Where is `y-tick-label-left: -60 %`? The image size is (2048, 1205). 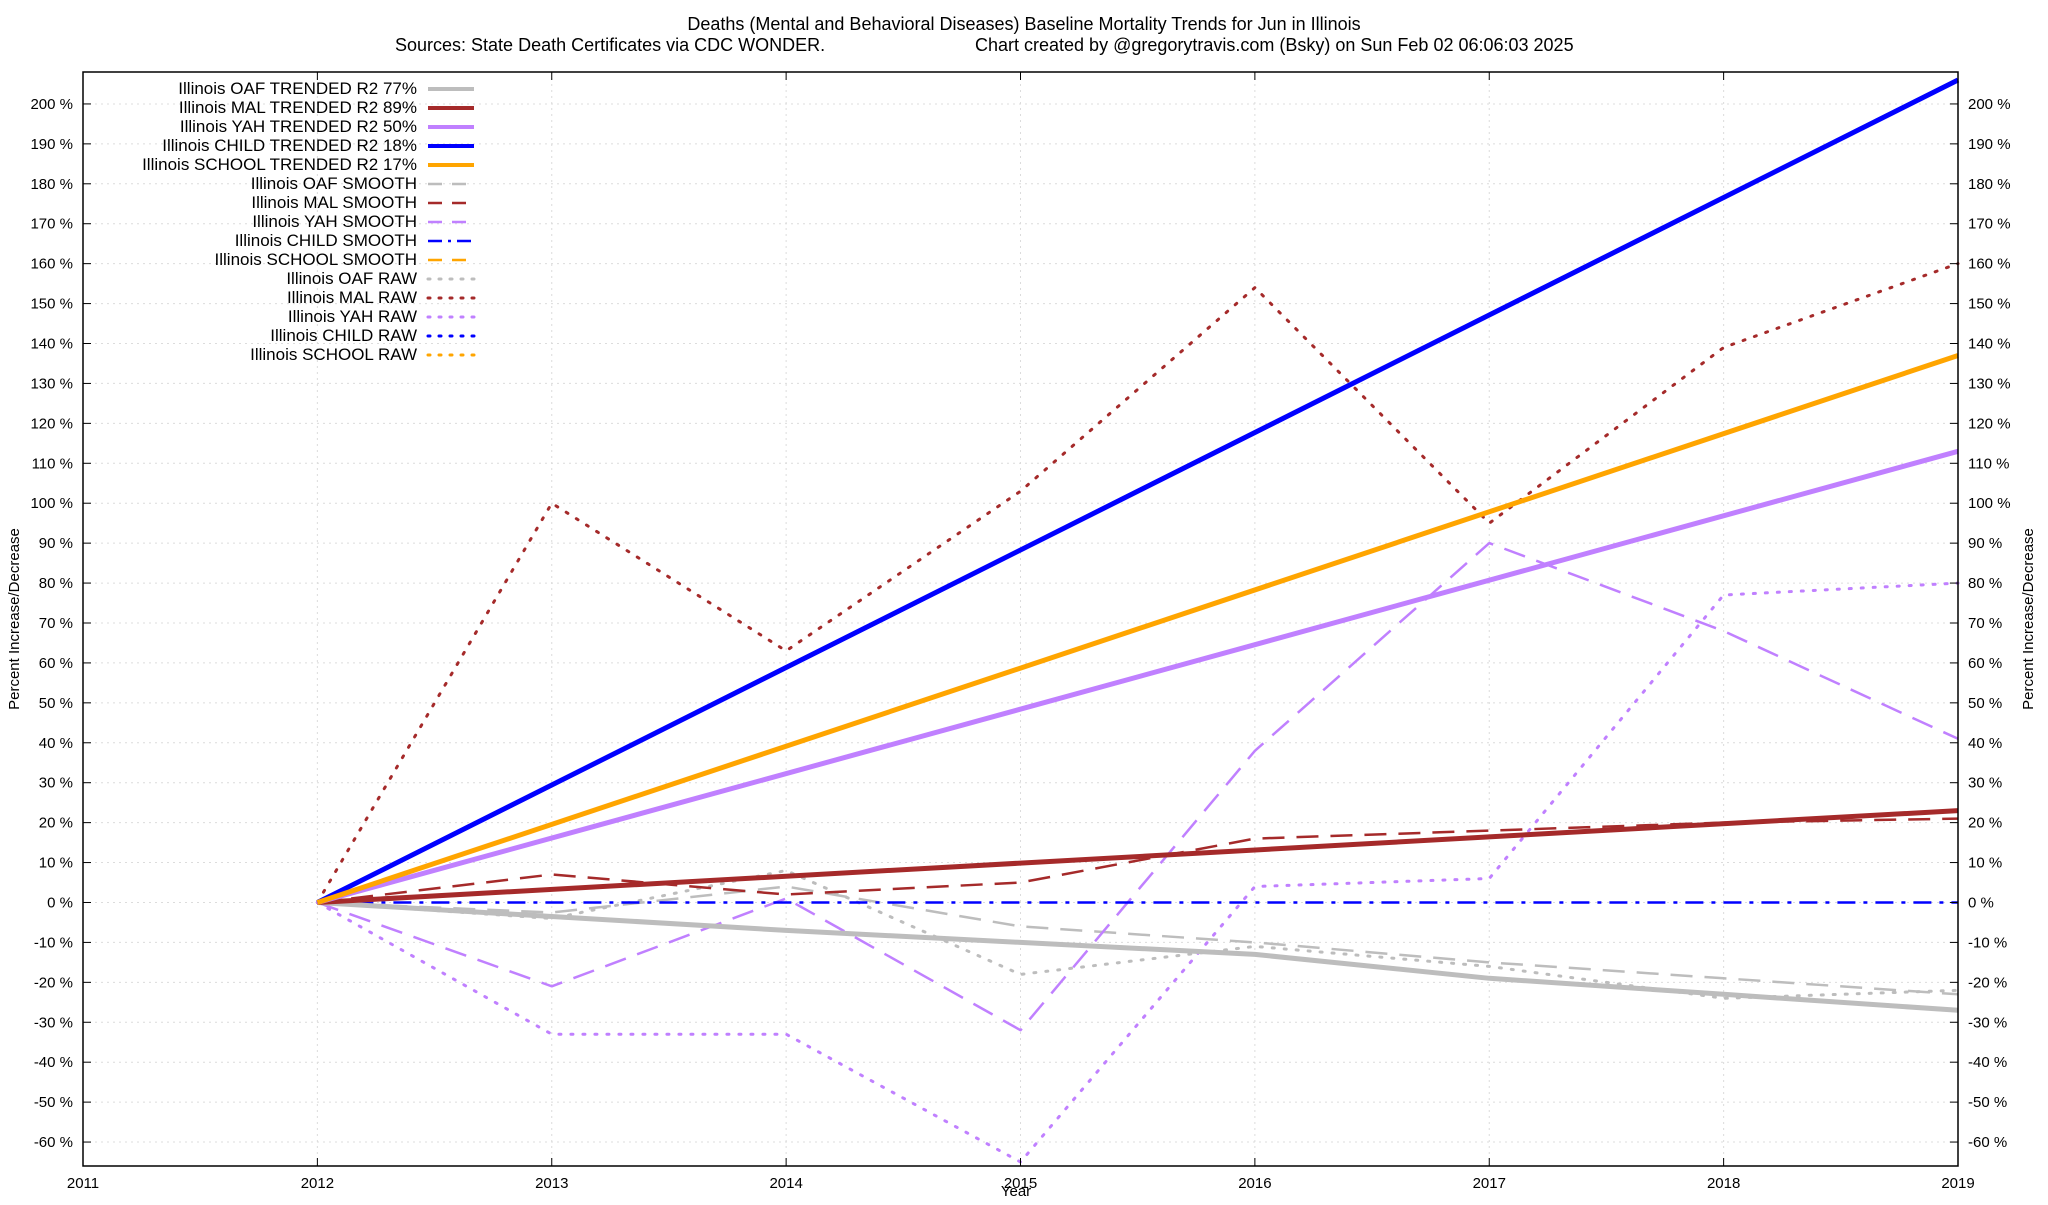
y-tick-label-left: -60 % is located at coordinates (53, 1142).